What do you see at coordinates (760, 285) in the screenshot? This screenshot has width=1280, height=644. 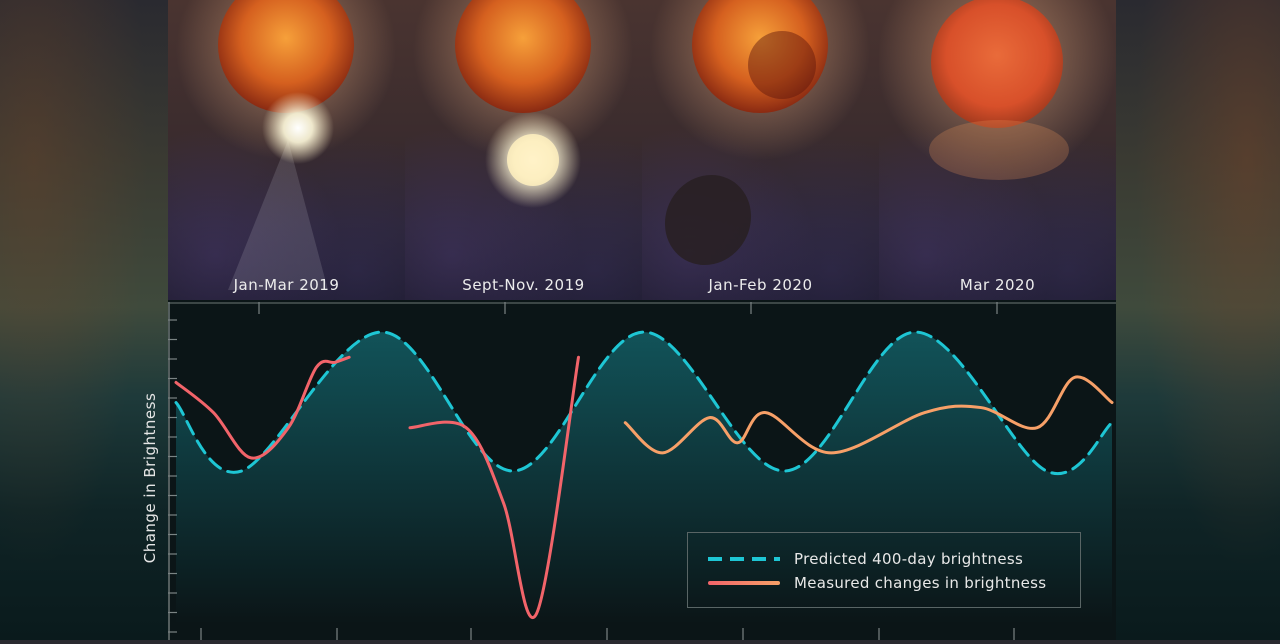 I see `panel-label-3: Jan-Feb 2020` at bounding box center [760, 285].